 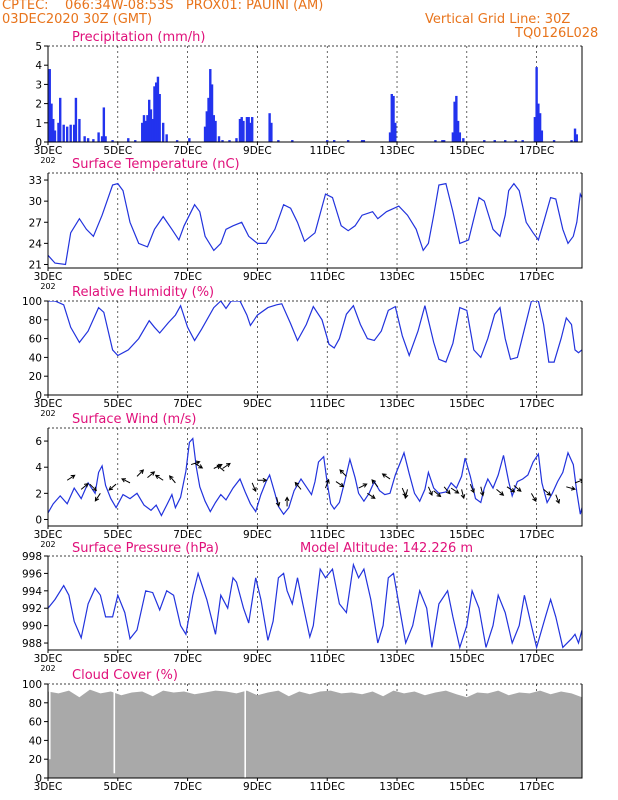 I want to click on wind-y-tick-label: 0, so click(x=38, y=520).